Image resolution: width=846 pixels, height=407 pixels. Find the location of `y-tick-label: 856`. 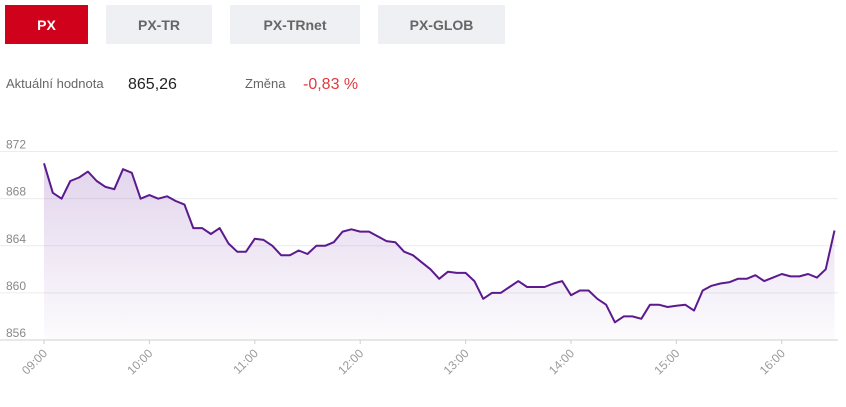

y-tick-label: 856 is located at coordinates (16, 333).